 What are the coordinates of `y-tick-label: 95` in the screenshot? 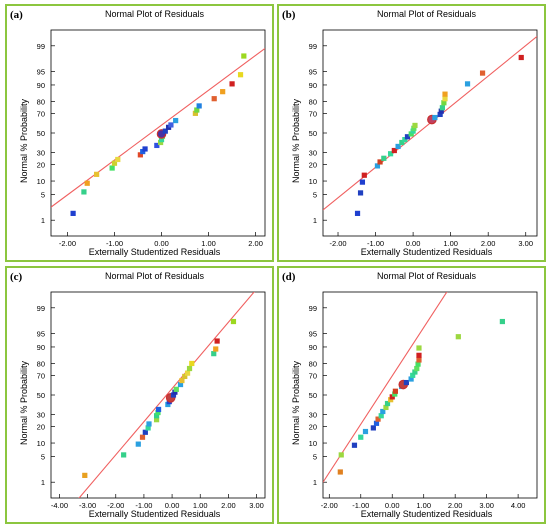 It's located at (313, 71).